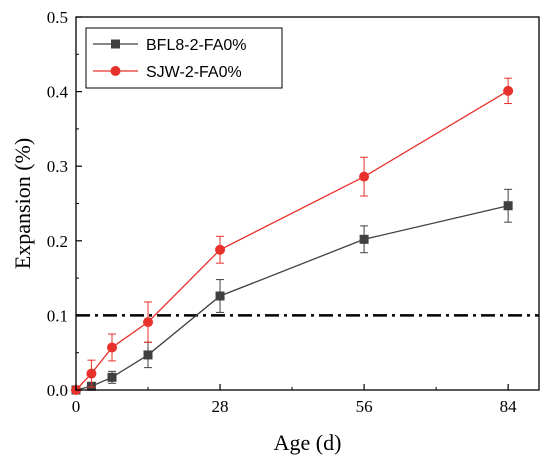  I want to click on y-tick-label: 0.2, so click(57, 241).